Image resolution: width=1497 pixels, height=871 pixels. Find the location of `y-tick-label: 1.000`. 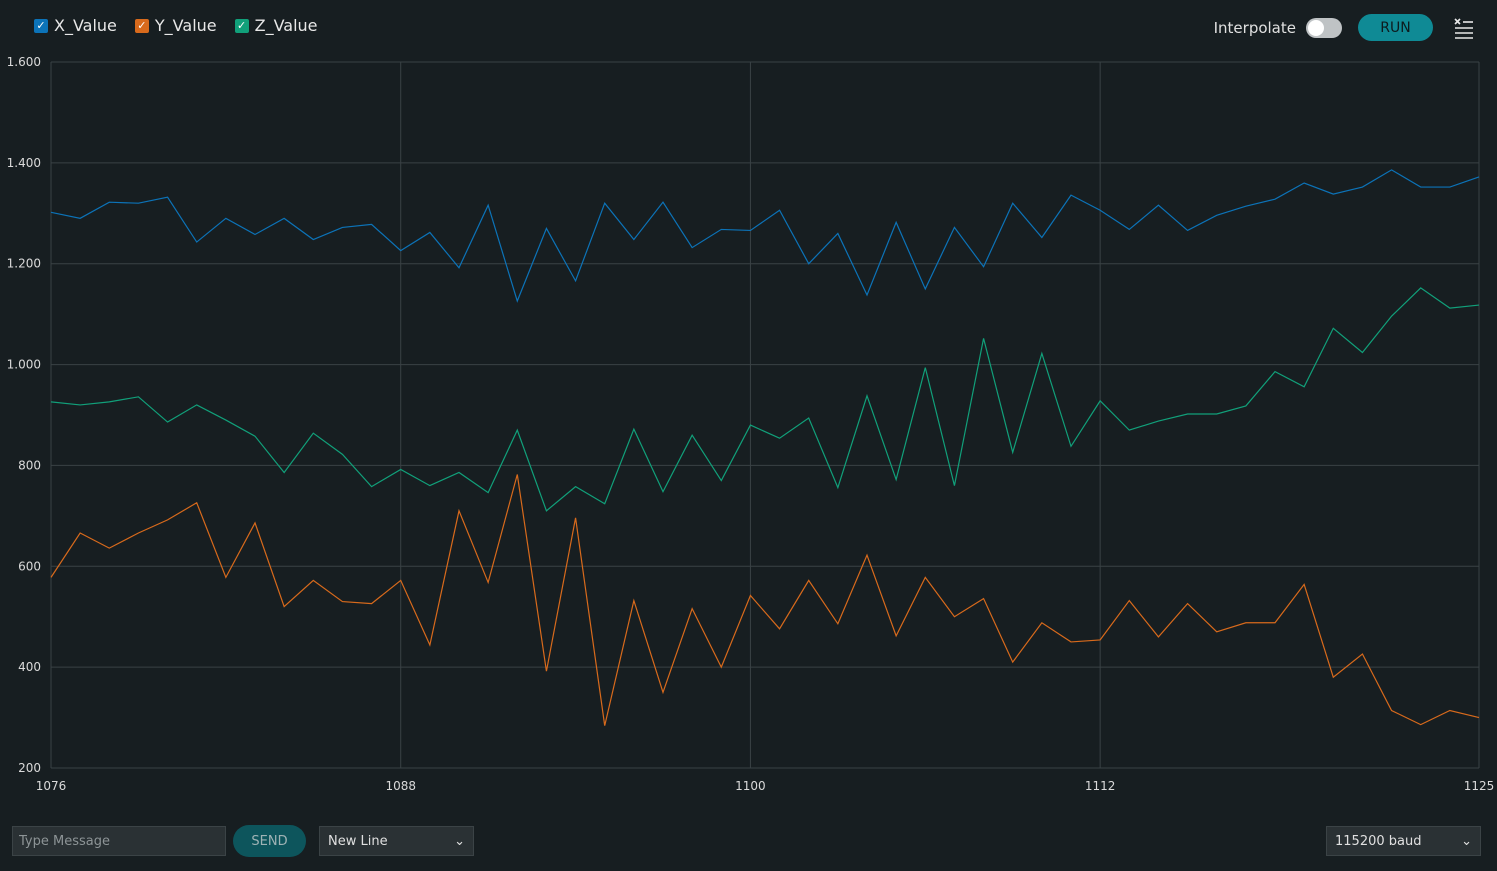

y-tick-label: 1.000 is located at coordinates (24, 365).